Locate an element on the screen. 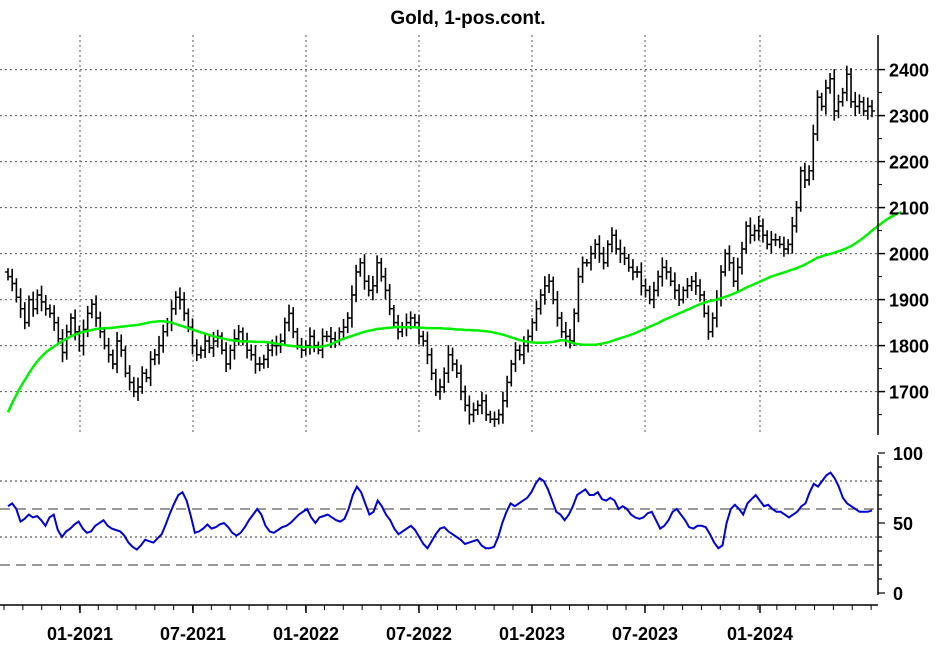  price-tick-label: 1800 is located at coordinates (909, 347).